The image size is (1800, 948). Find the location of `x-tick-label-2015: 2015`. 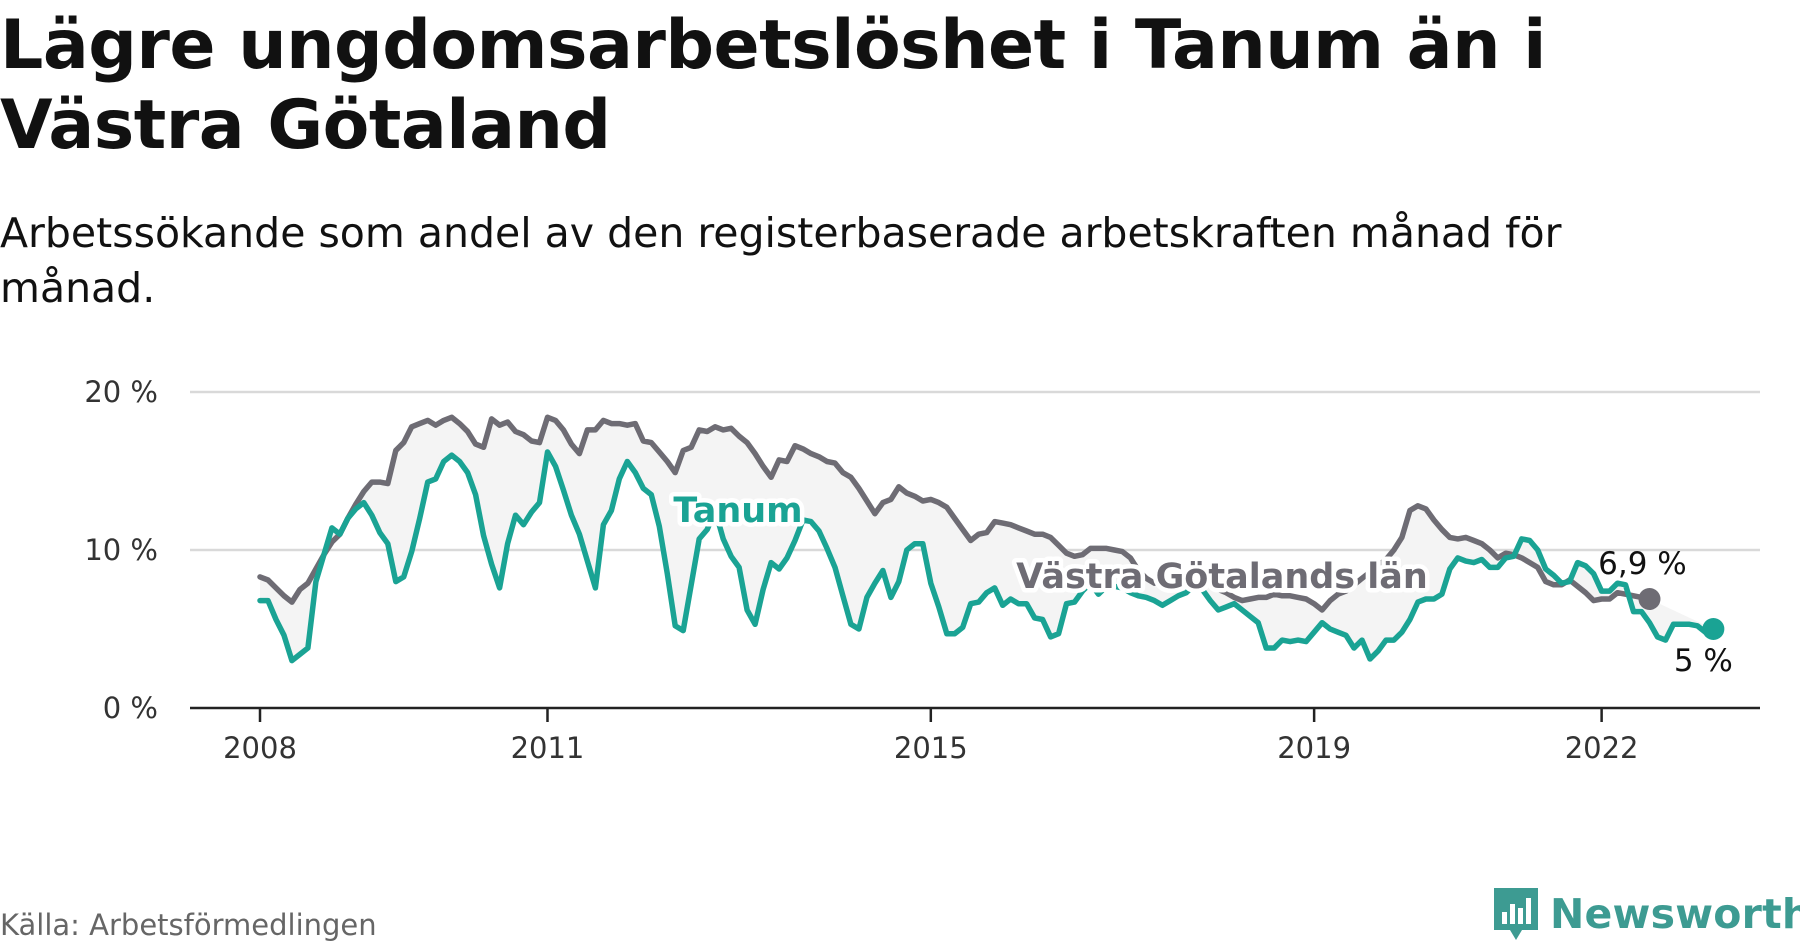

x-tick-label-2015: 2015 is located at coordinates (931, 748).